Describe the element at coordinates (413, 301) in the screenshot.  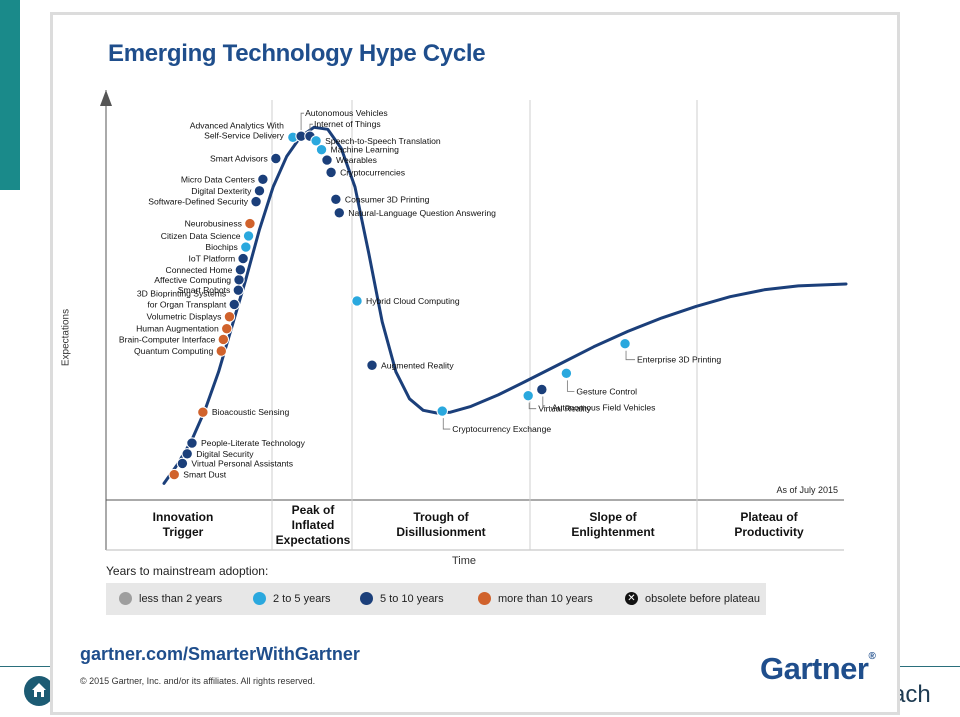
I see `point-label: Hybrid Cloud Computing` at that location.